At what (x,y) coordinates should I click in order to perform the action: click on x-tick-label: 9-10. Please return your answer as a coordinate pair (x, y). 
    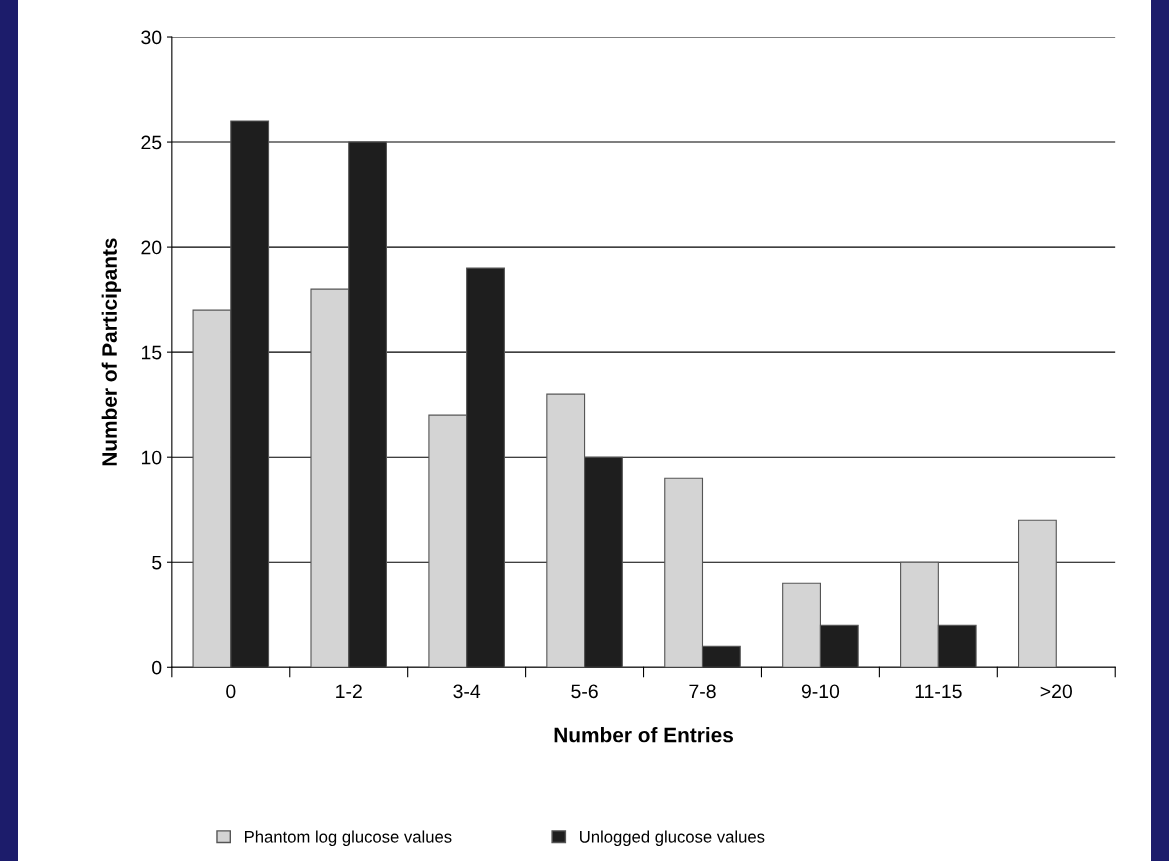
    Looking at the image, I should click on (820, 691).